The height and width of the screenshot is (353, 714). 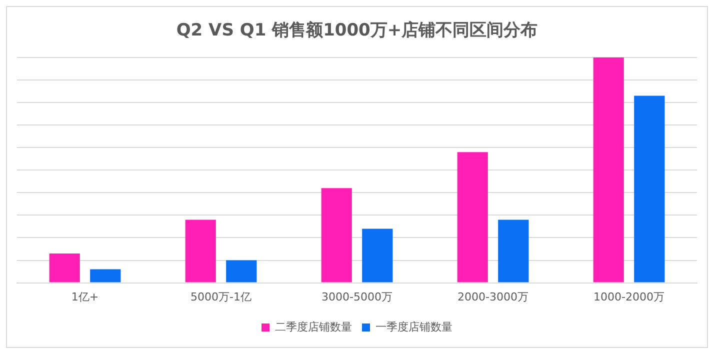 What do you see at coordinates (493, 297) in the screenshot?
I see `x-tick-label: 2000-3000万` at bounding box center [493, 297].